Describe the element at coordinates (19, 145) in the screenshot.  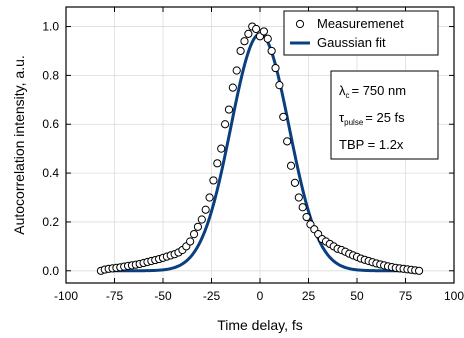
I see `y-axis-title: Autocorrelation intensity, a.u.` at that location.